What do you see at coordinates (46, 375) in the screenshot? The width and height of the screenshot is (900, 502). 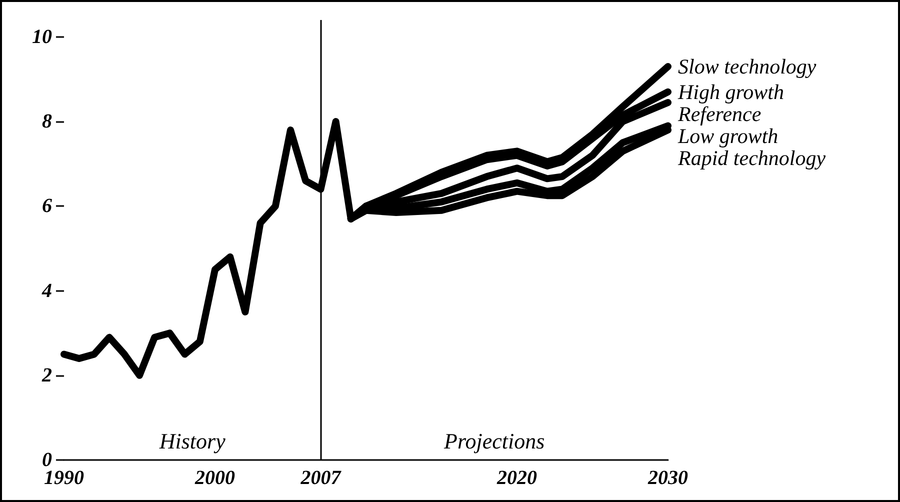 I see `y-tick-label: 2` at bounding box center [46, 375].